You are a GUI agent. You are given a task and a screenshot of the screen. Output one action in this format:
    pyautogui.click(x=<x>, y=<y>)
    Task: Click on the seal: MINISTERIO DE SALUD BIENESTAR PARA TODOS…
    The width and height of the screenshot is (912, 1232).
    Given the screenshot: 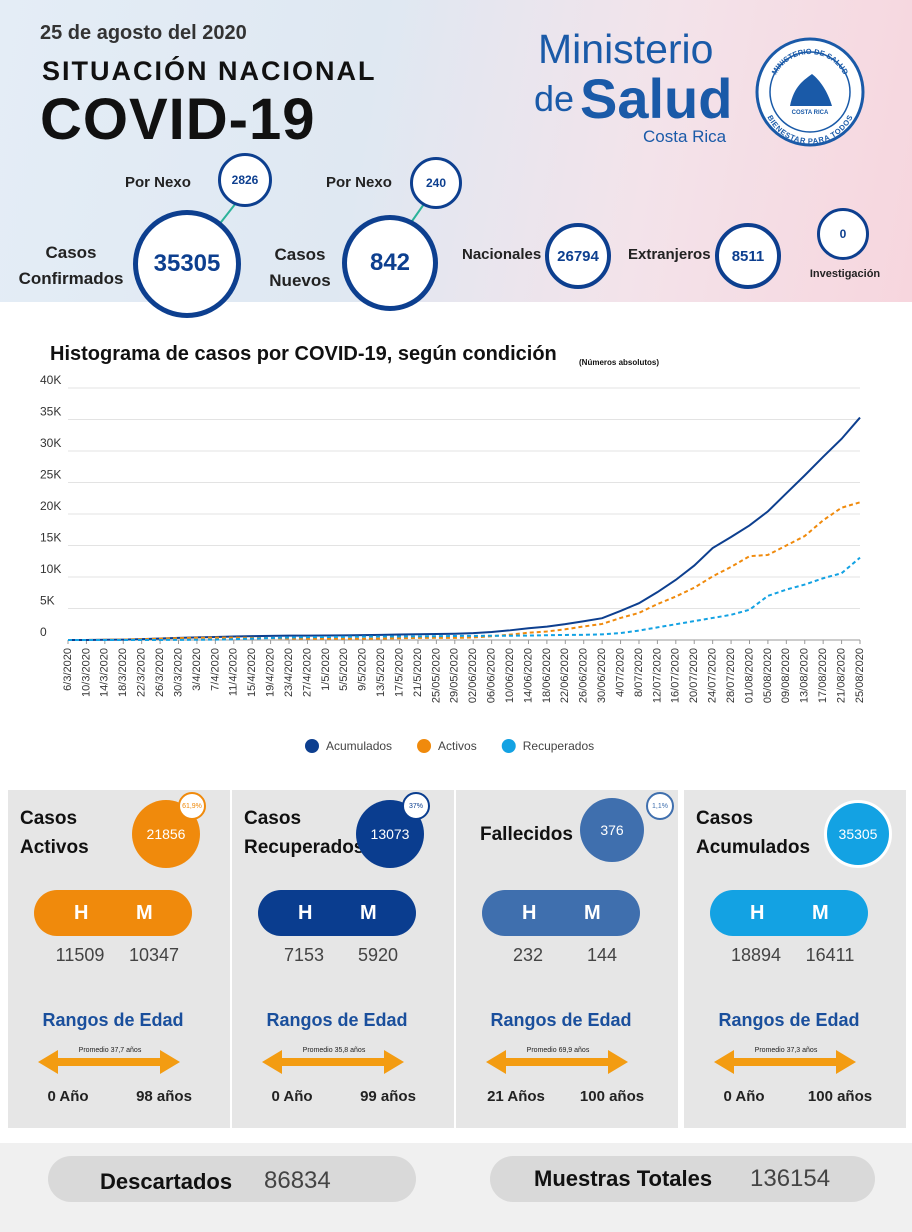 What is the action you would take?
    pyautogui.click(x=810, y=92)
    